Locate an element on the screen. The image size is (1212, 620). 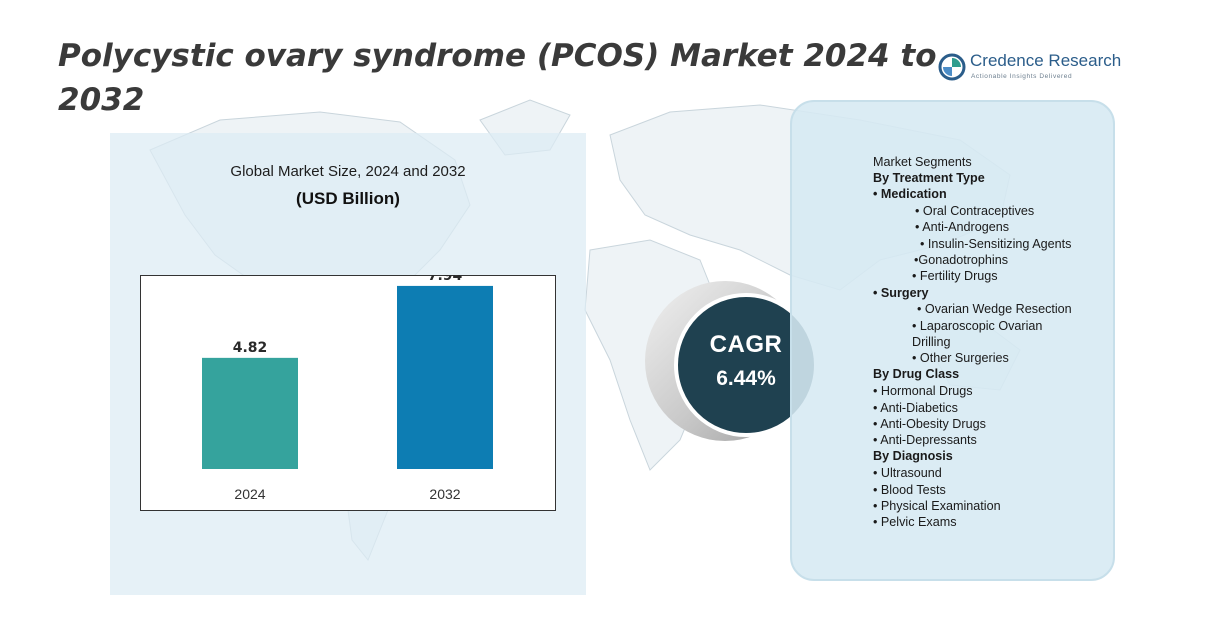
value-label-2032: 7.94 is located at coordinates (445, 279).